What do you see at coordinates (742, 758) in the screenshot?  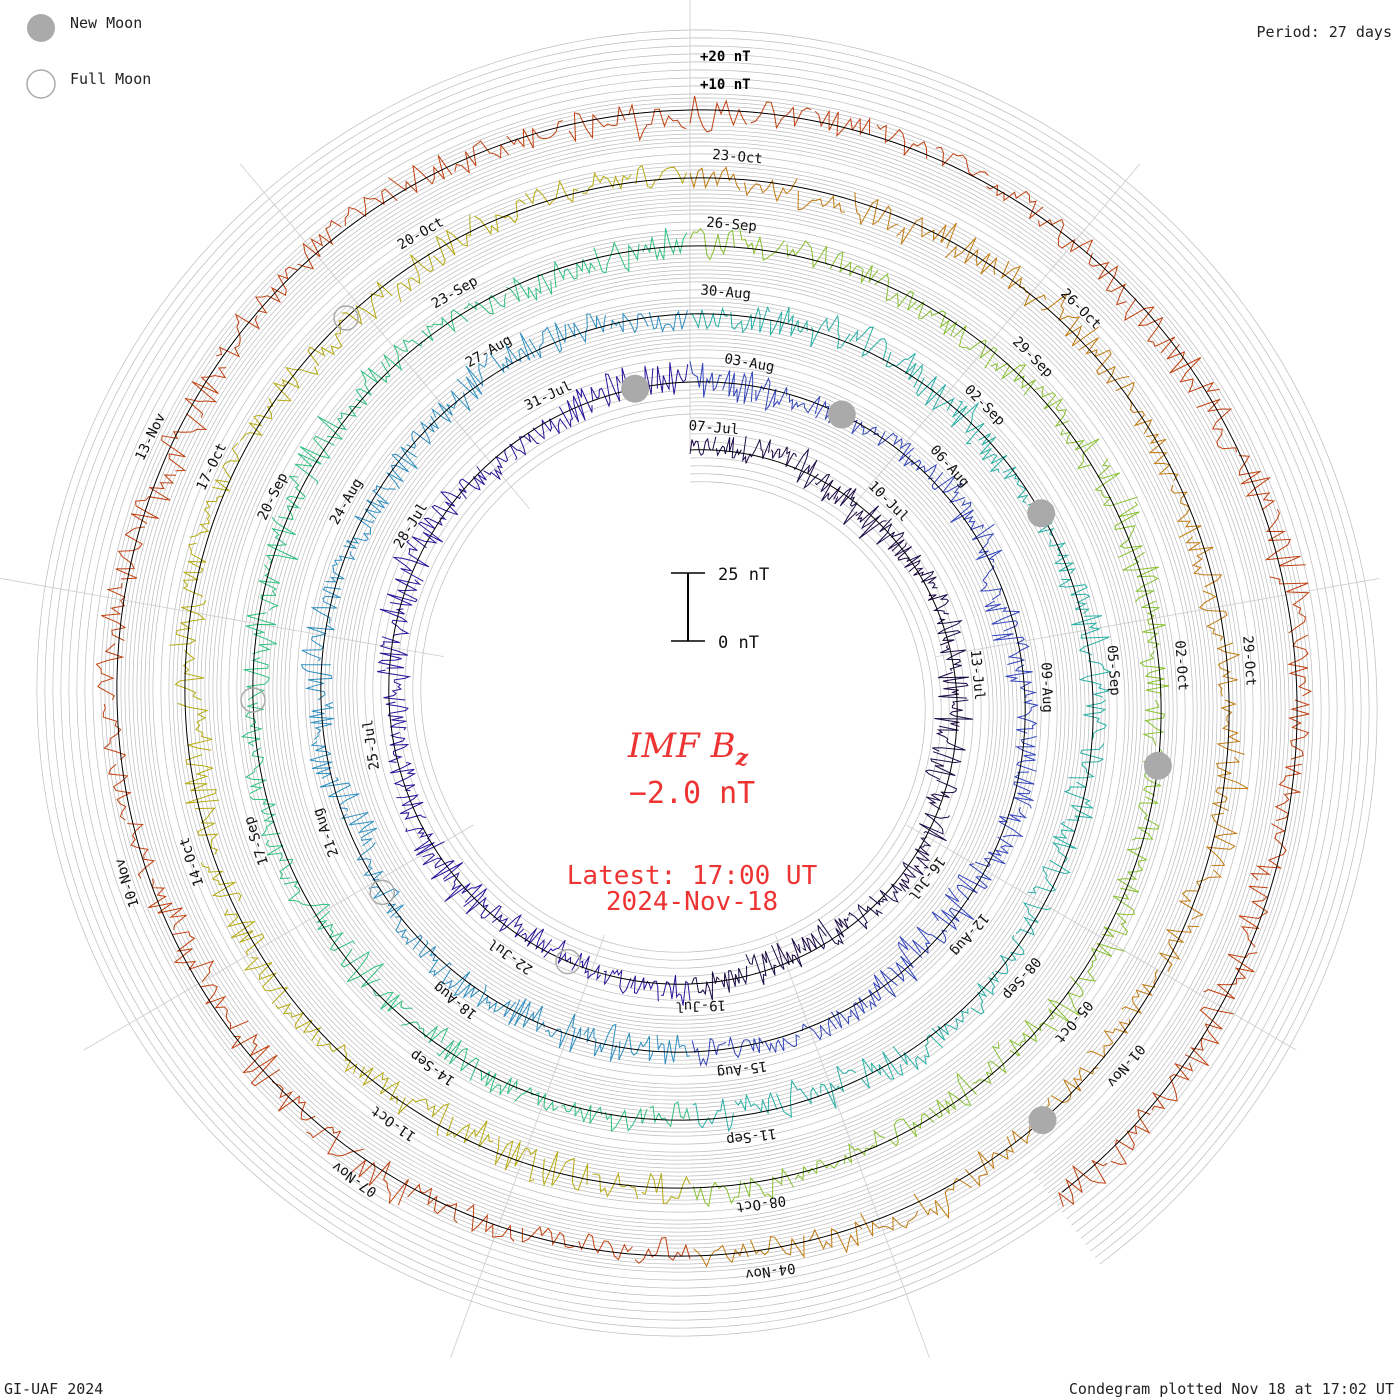 I see `chart-title-subscript: z` at bounding box center [742, 758].